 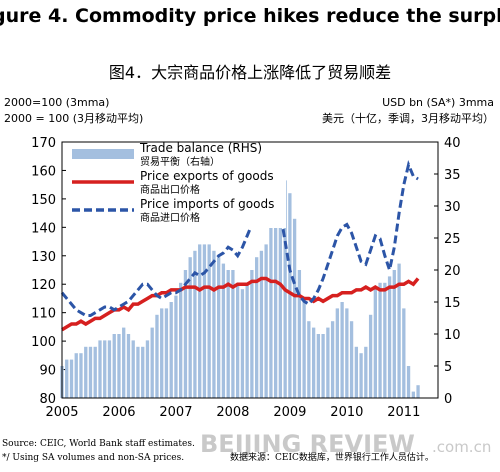 What do you see at coordinates (438, 102) in the screenshot?
I see `y2-label: USD bn (SA*) 3mma` at bounding box center [438, 102].